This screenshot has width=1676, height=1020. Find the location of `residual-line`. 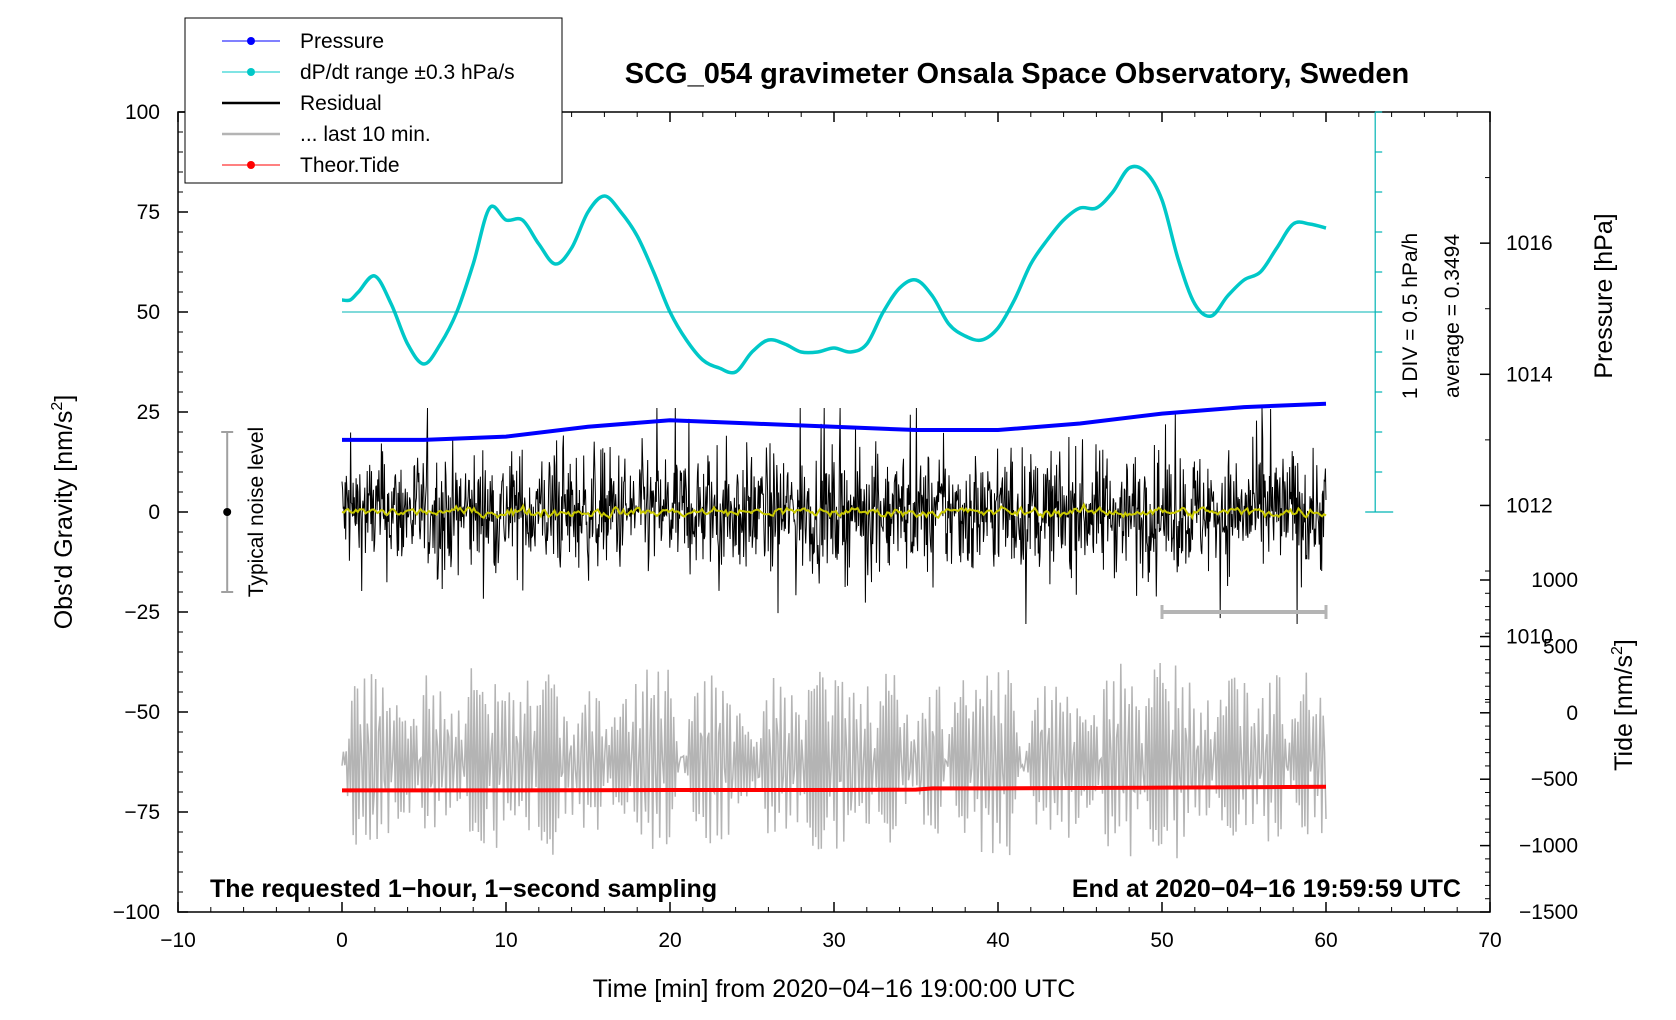

residual-line is located at coordinates (834, 516).